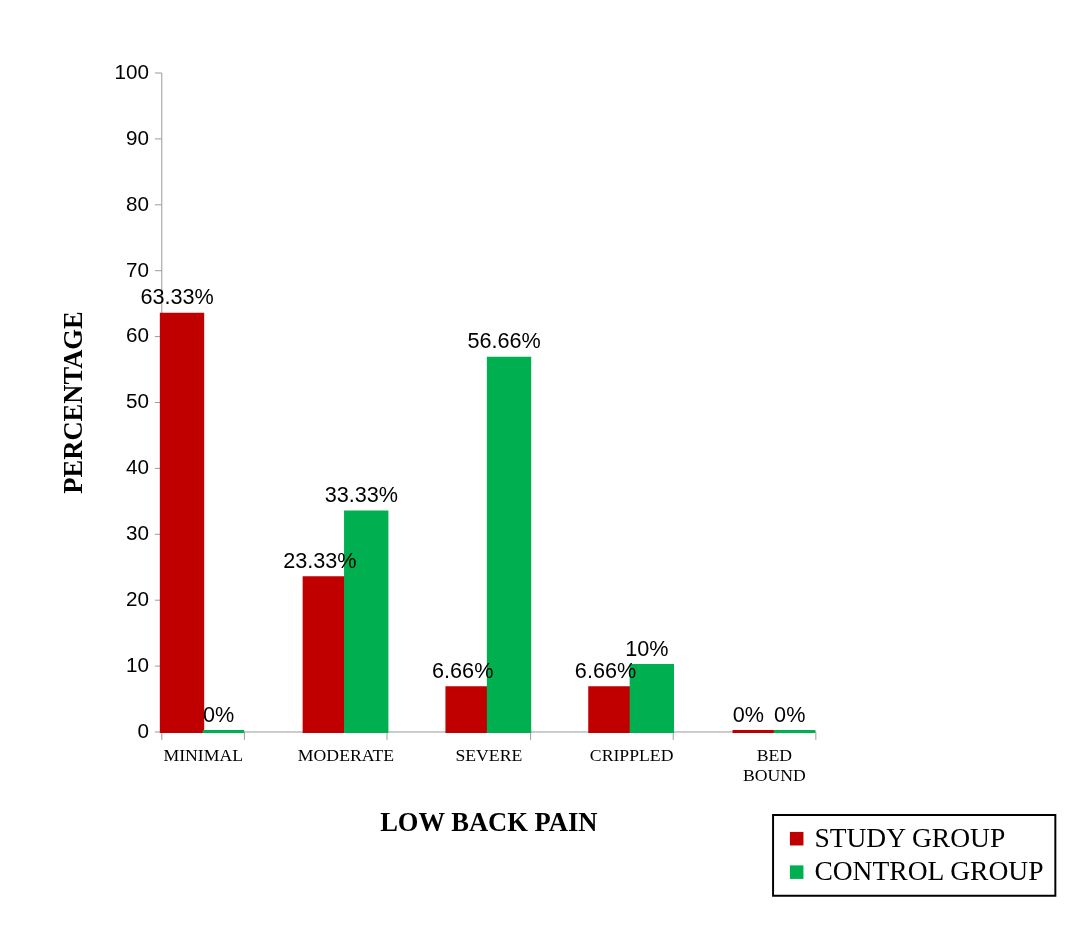 The image size is (1076, 930). Describe the element at coordinates (132, 71) in the screenshot. I see `y-tick-label: 100` at that location.